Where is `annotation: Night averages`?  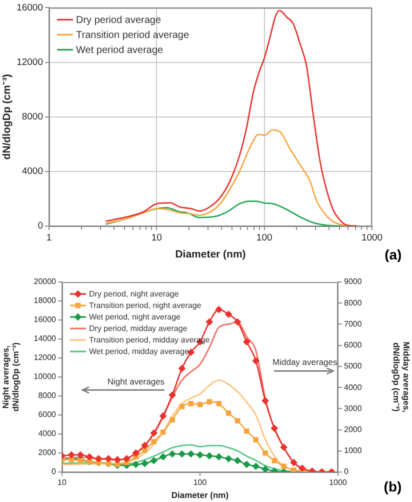 annotation: Night averages is located at coordinates (136, 381).